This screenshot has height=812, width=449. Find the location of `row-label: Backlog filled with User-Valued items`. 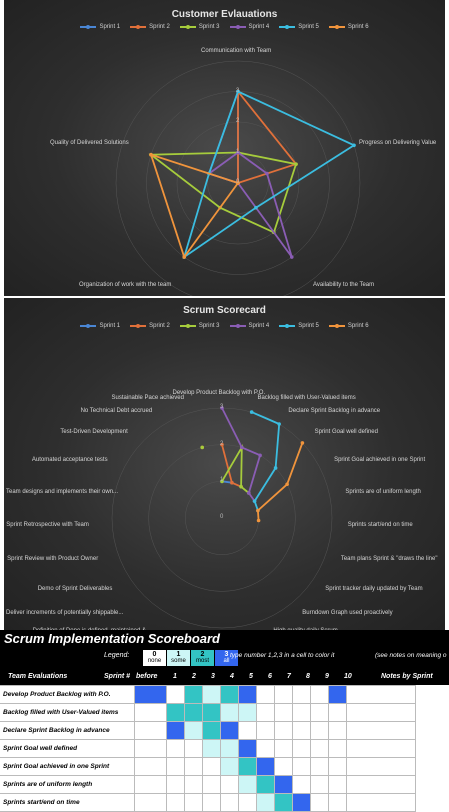

row-label: Backlog filled with User-Valued items is located at coordinates (67, 712).